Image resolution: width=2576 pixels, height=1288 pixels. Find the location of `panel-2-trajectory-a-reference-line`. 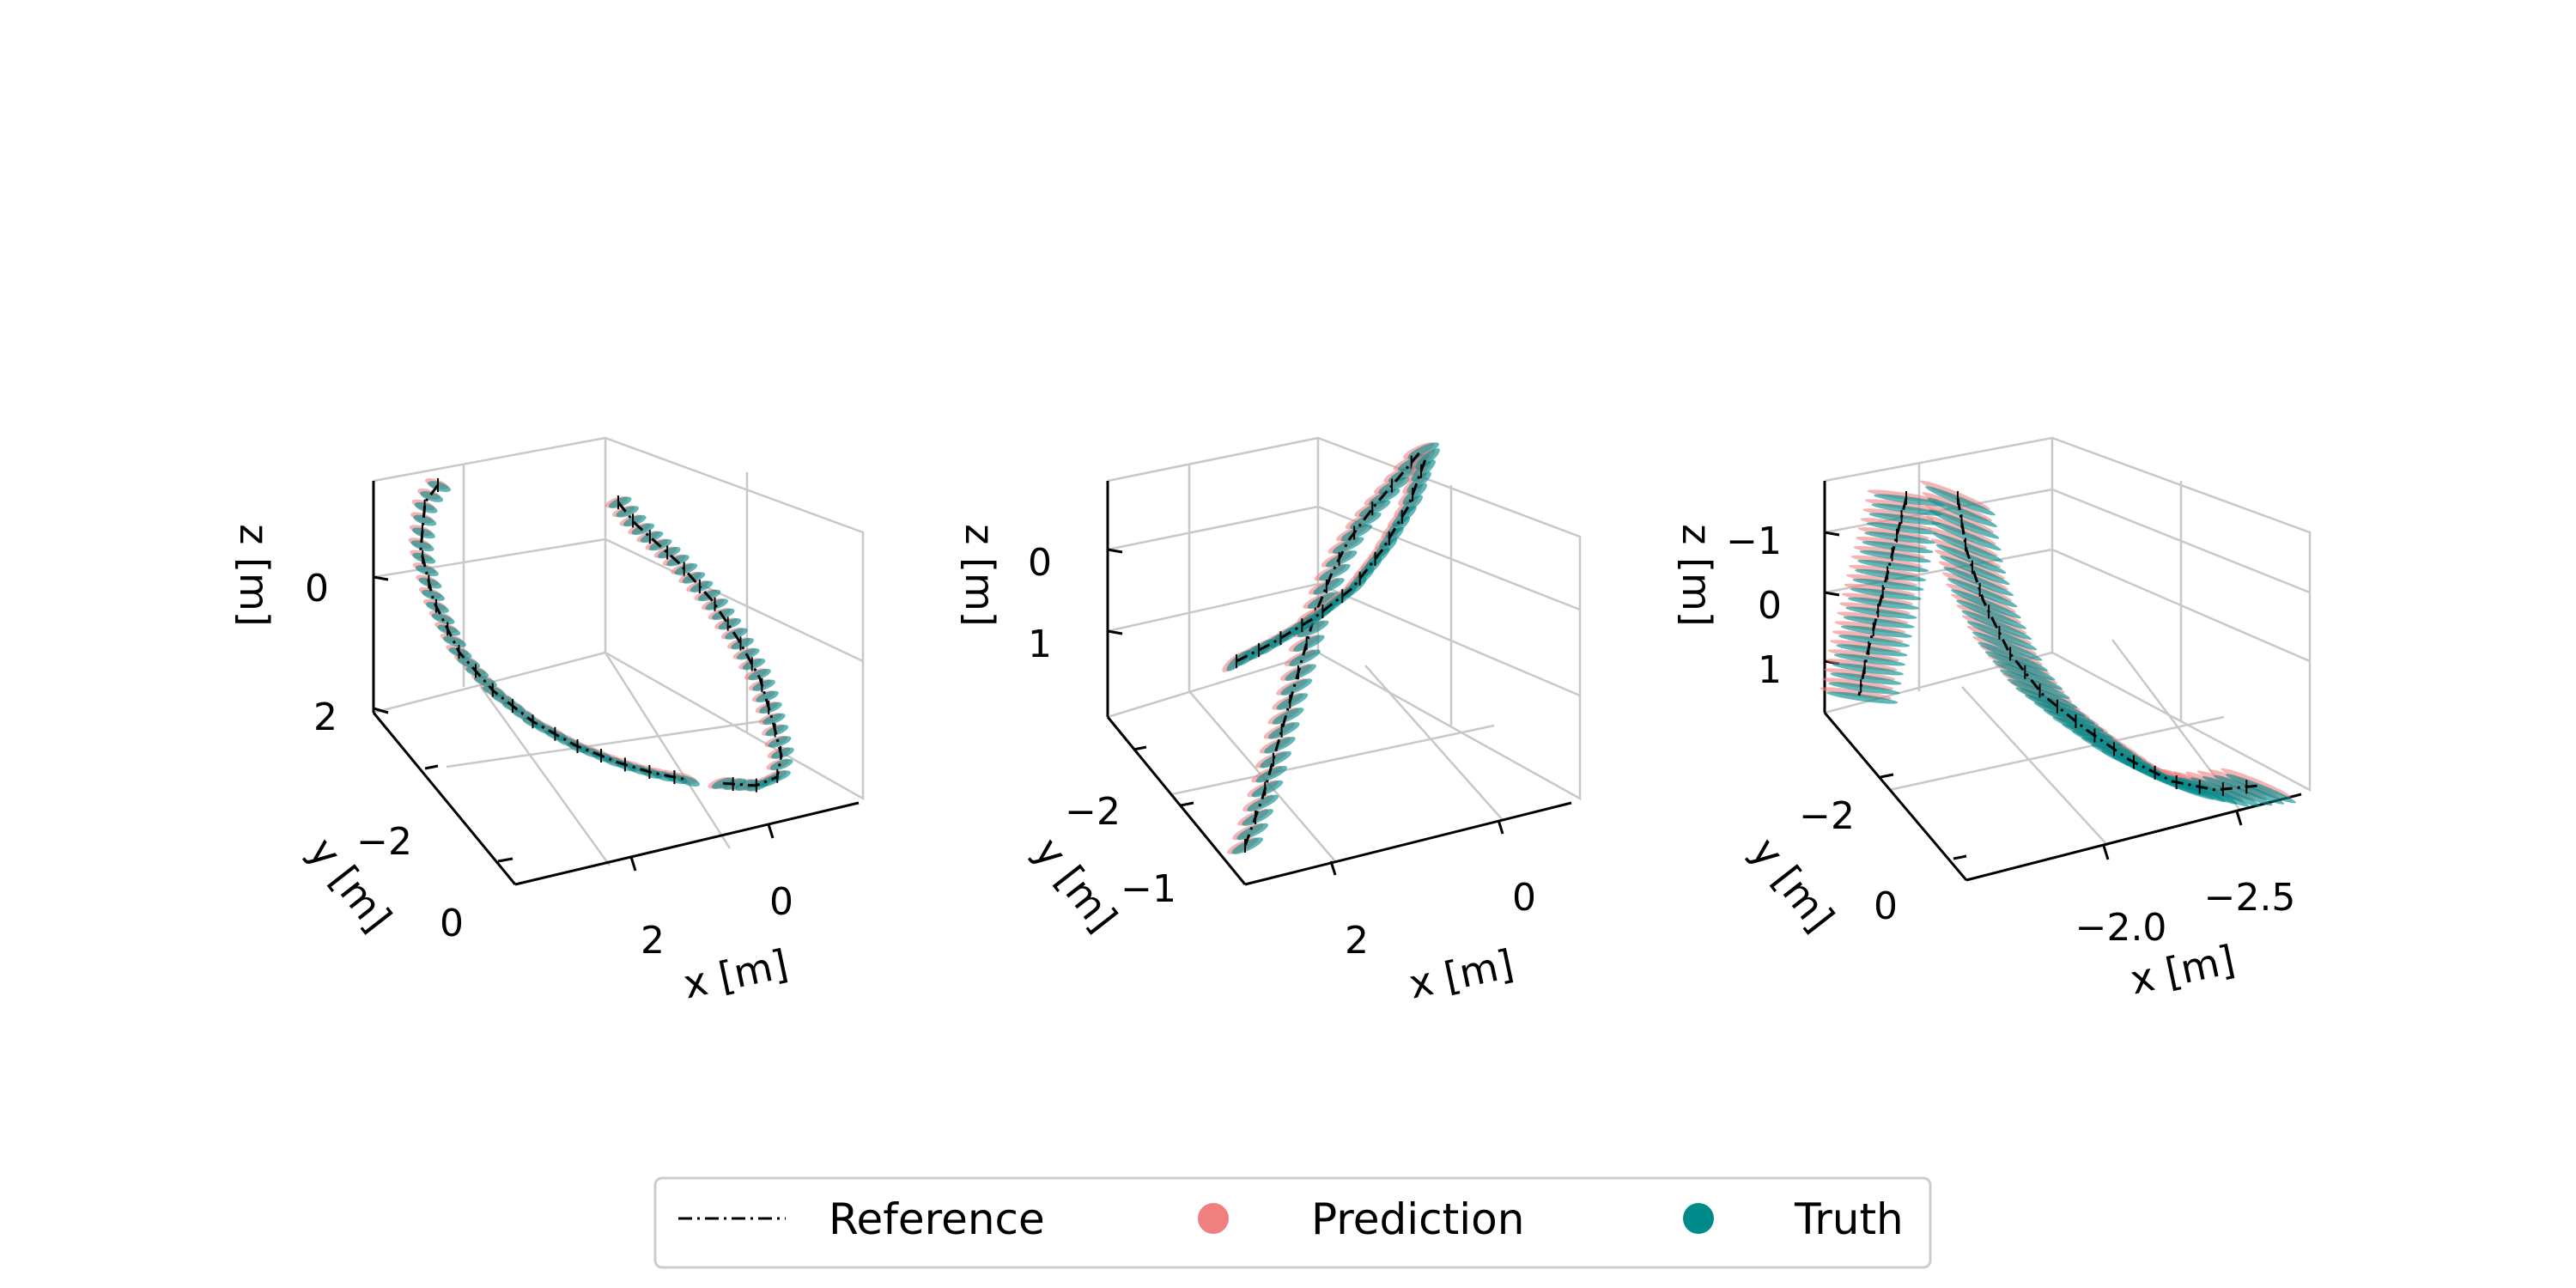

panel-2-trajectory-a-reference-line is located at coordinates (1333, 649).